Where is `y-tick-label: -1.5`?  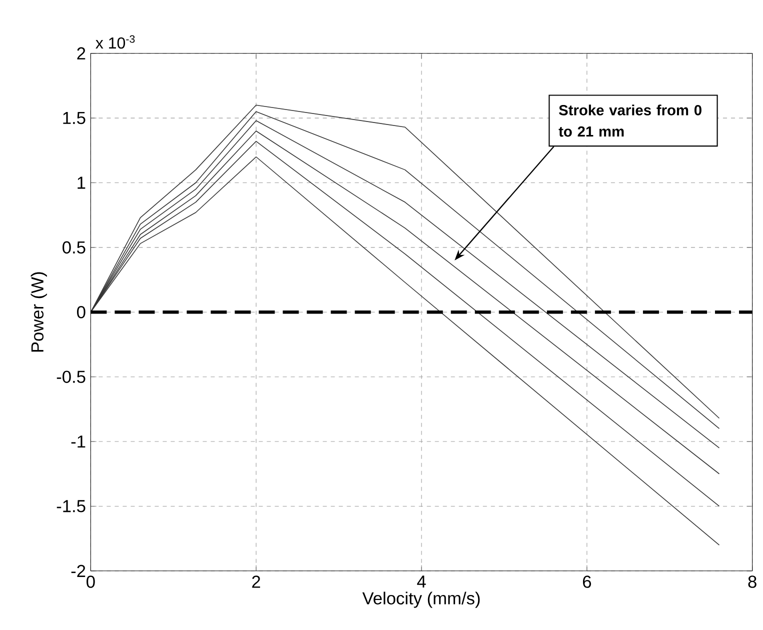 y-tick-label: -1.5 is located at coordinates (71, 506).